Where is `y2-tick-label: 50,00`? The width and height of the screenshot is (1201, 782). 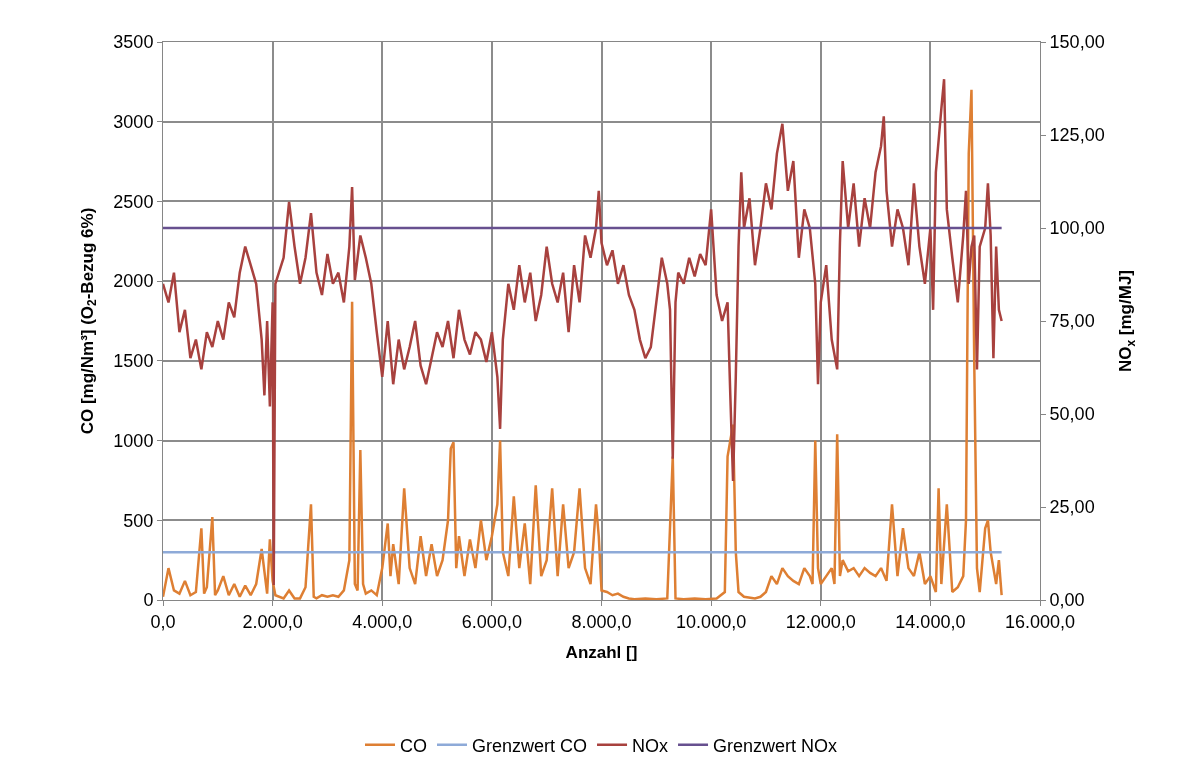 y2-tick-label: 50,00 is located at coordinates (1072, 414).